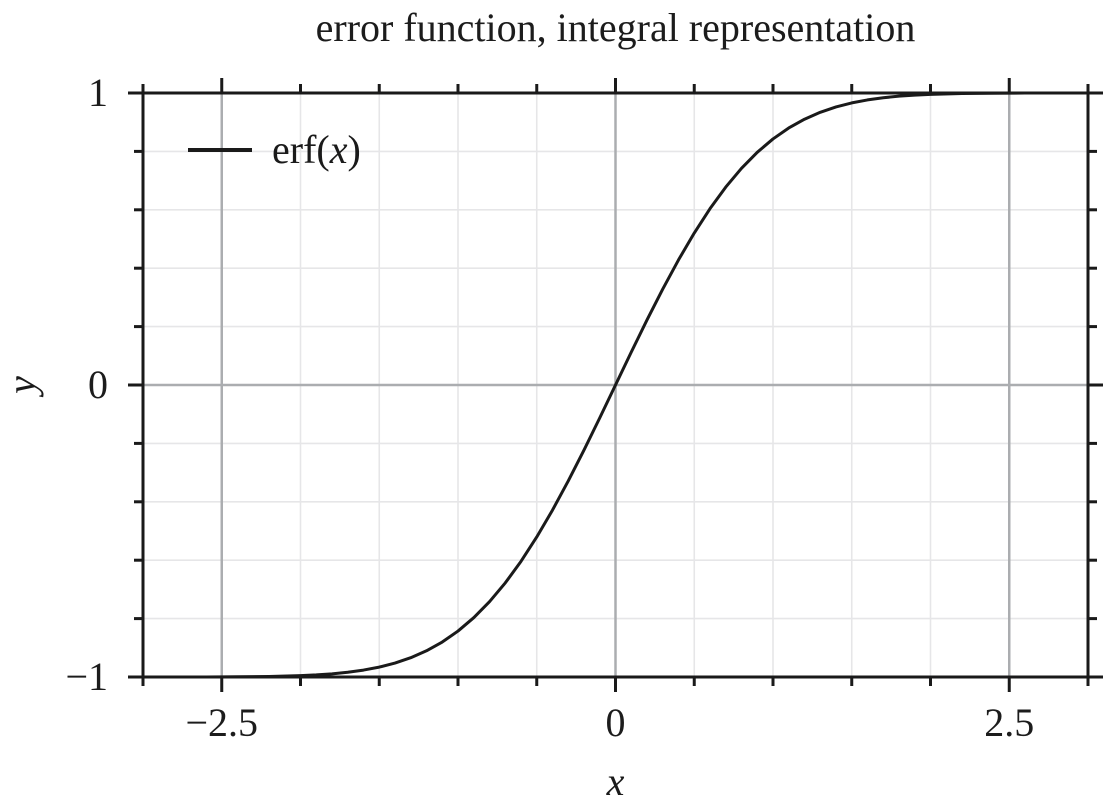  I want to click on legend-label-var: x, so click(338, 149).